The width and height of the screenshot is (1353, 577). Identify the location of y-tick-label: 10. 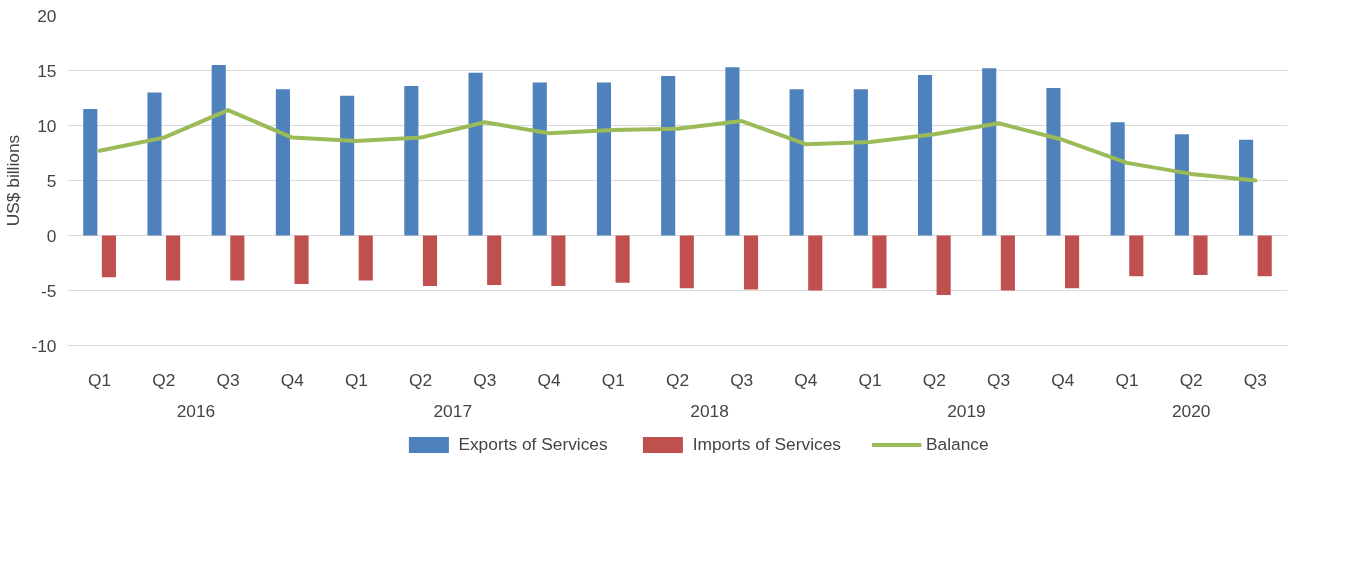
(47, 125).